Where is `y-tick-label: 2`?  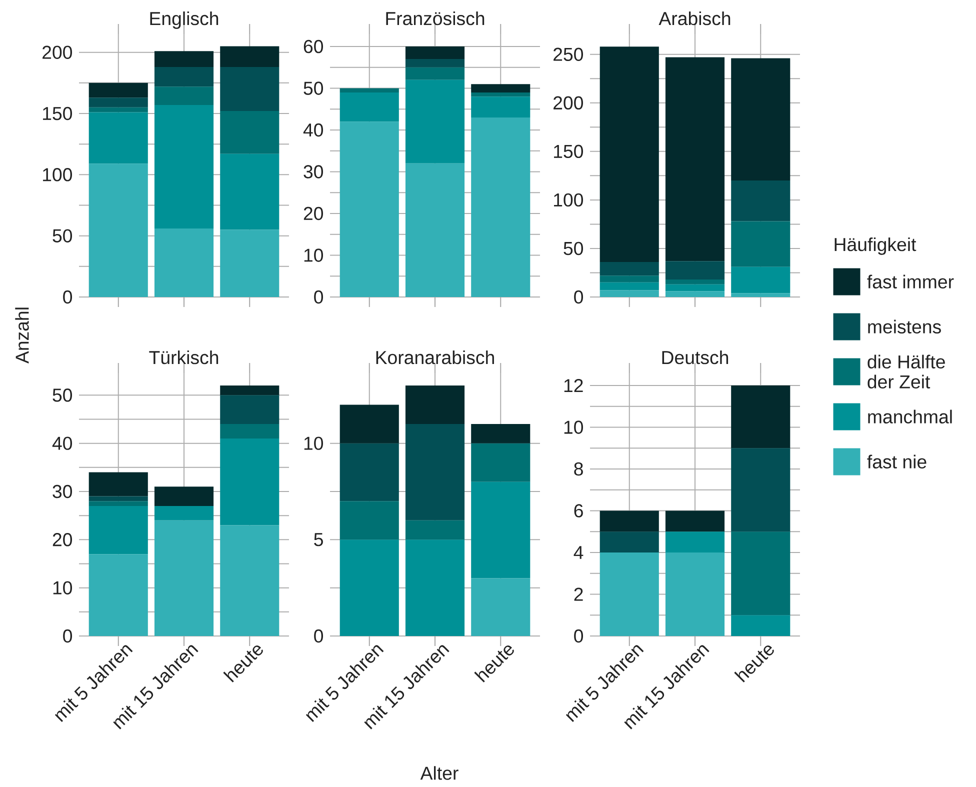
y-tick-label: 2 is located at coordinates (578, 594).